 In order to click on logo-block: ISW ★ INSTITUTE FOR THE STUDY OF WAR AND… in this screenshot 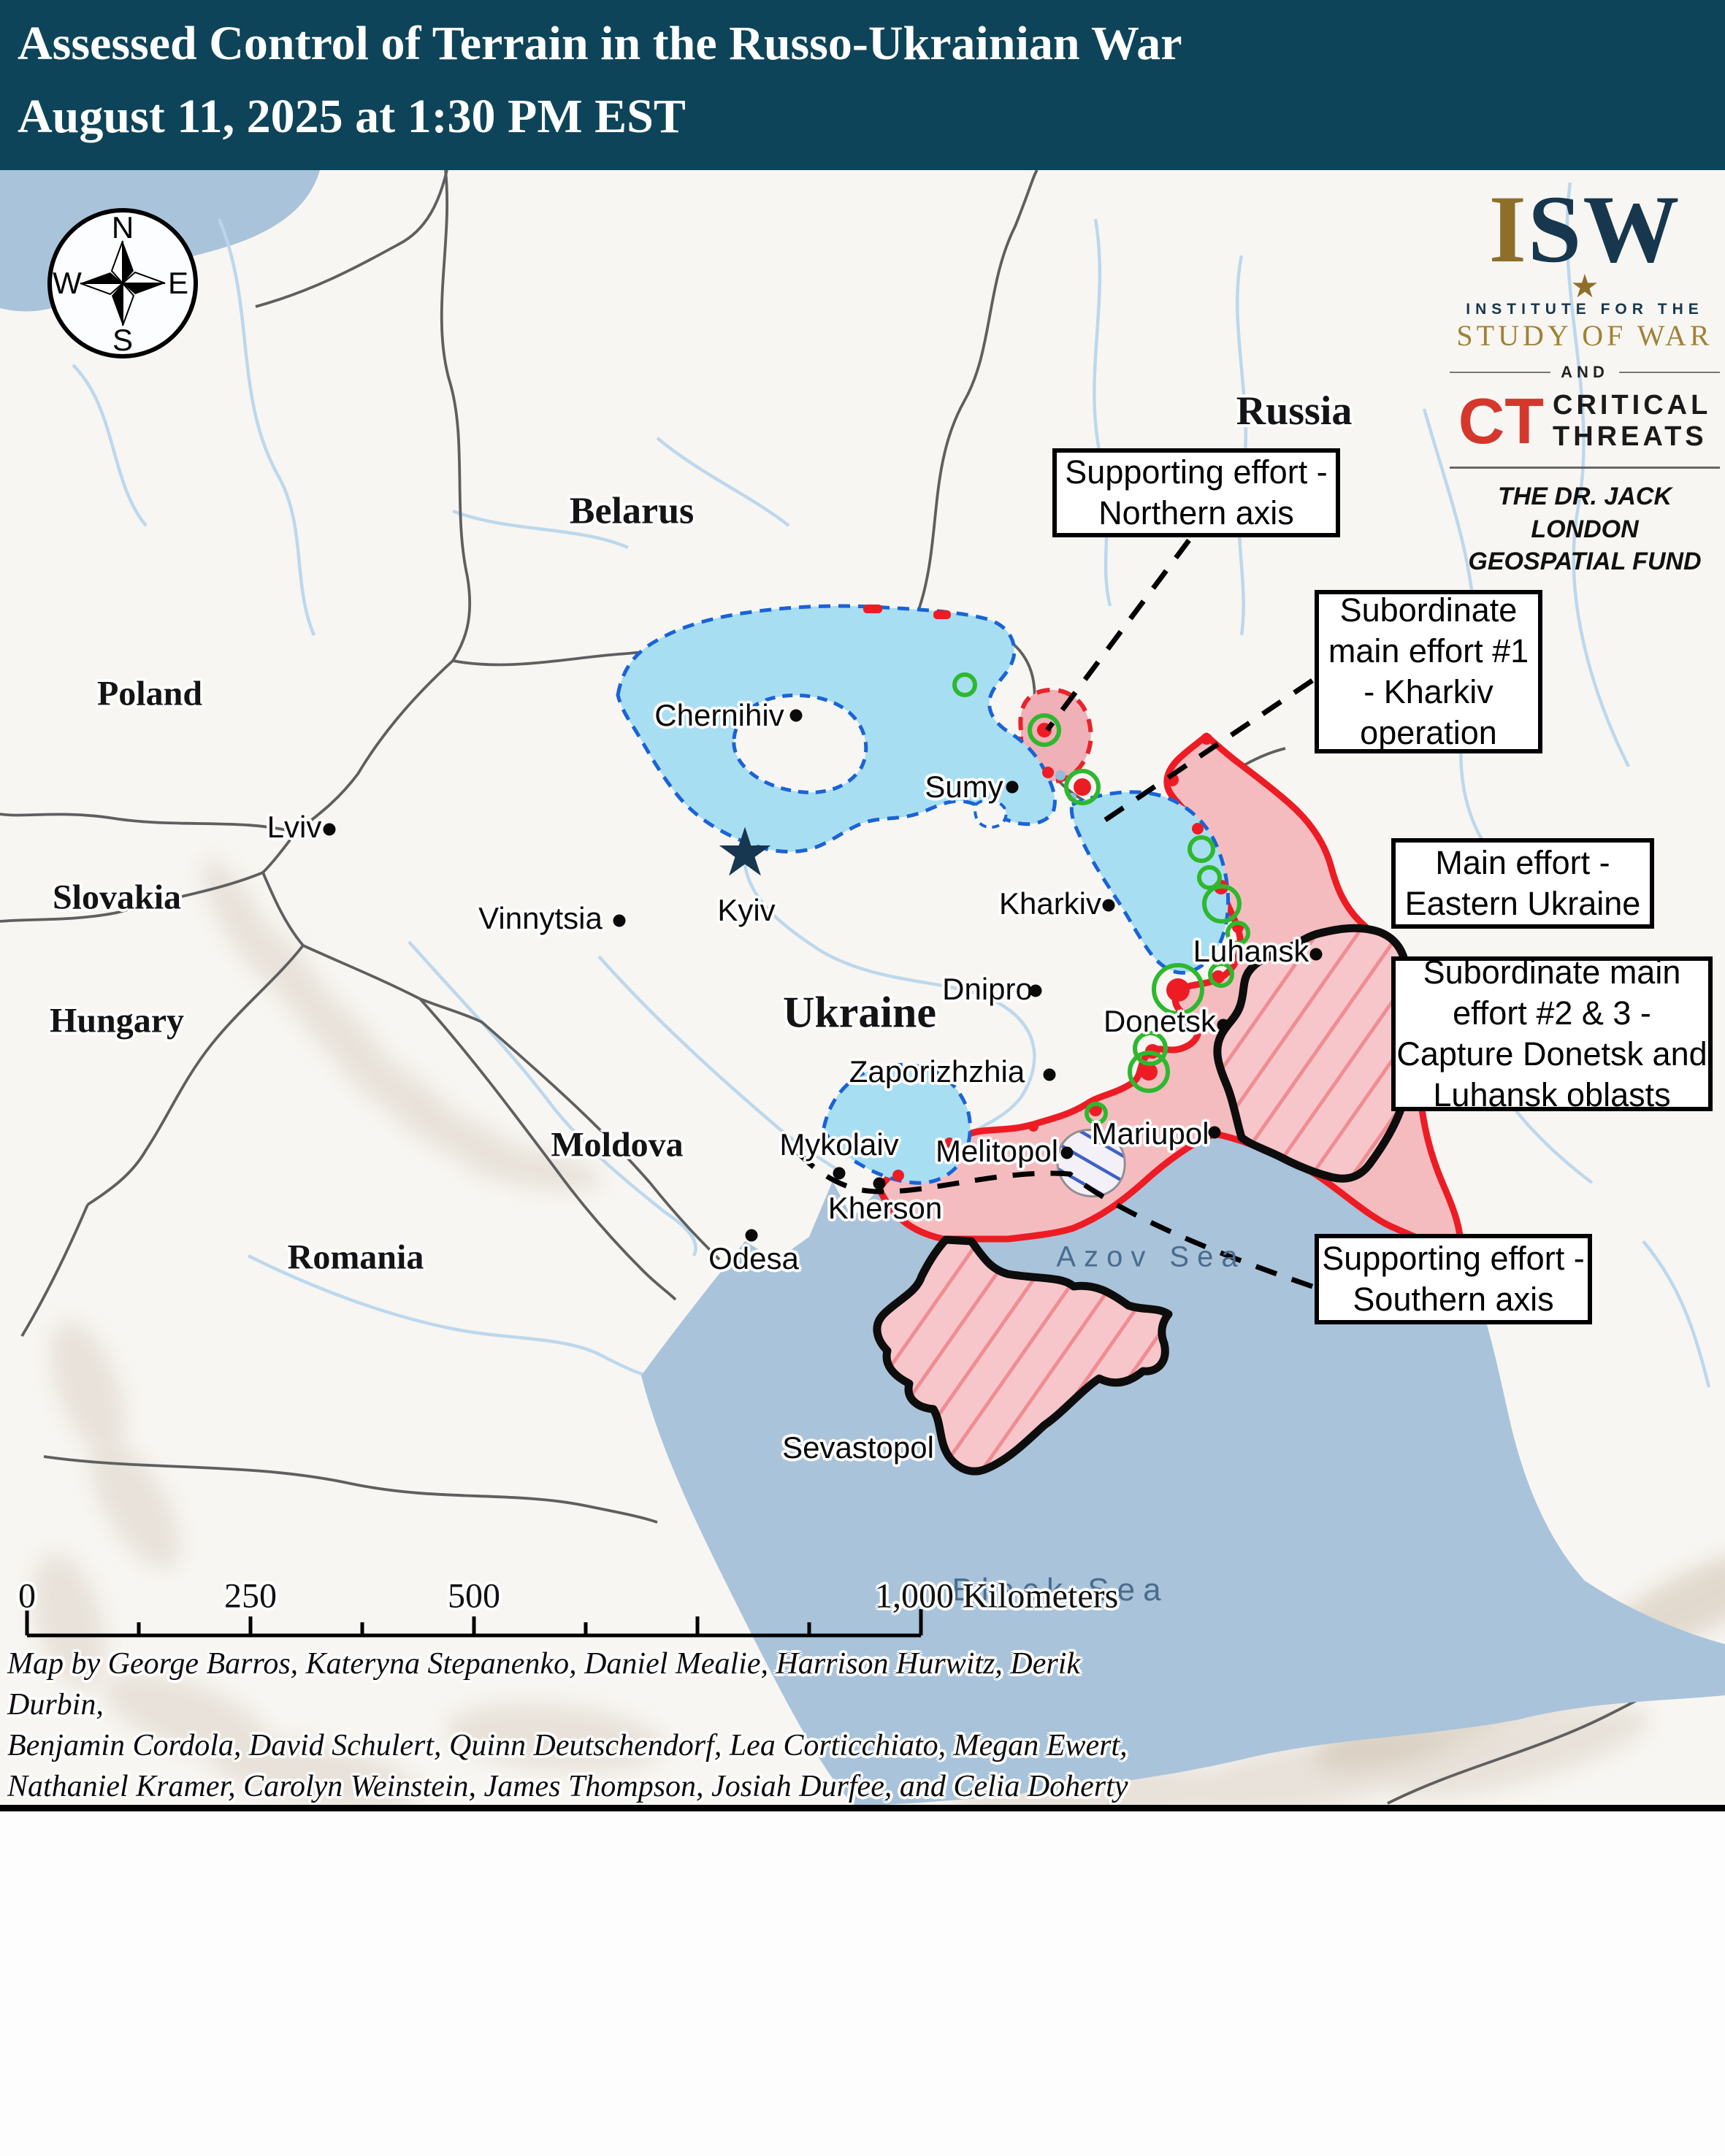, I will do `click(1585, 376)`.